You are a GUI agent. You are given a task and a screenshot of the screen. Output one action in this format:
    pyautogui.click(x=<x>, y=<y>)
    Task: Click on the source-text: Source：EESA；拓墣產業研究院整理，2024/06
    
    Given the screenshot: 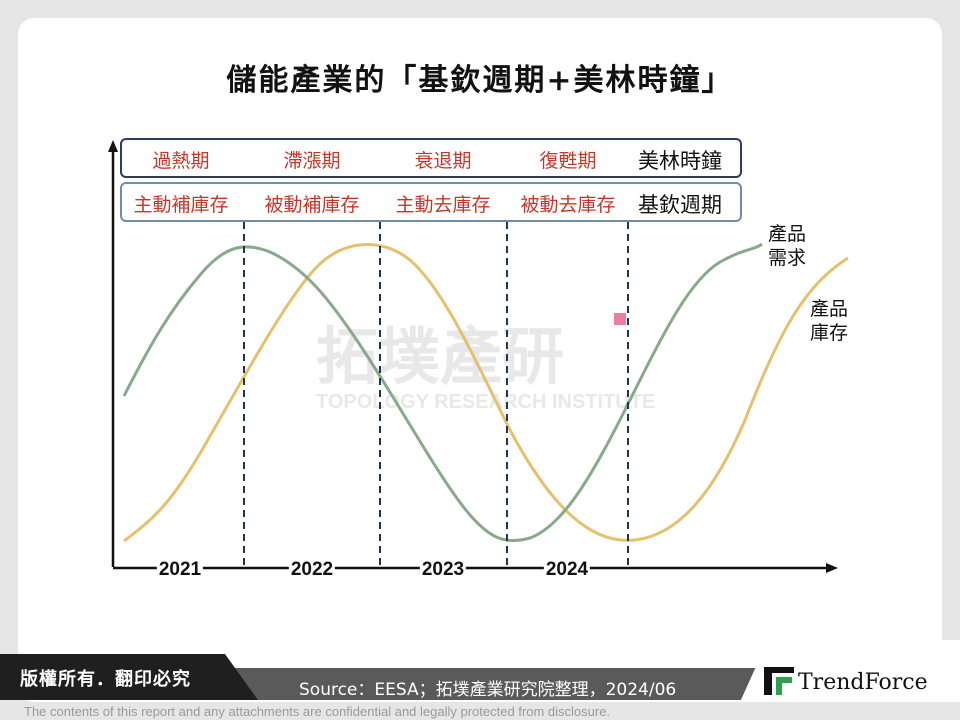 What is the action you would take?
    pyautogui.click(x=488, y=690)
    